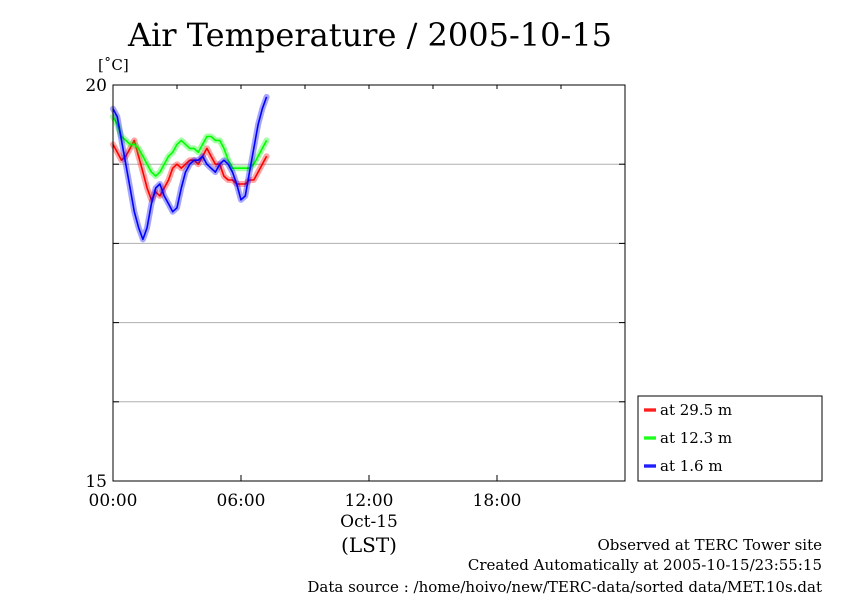 The width and height of the screenshot is (842, 595). I want to click on x-date-label: Oct-15, so click(369, 522).